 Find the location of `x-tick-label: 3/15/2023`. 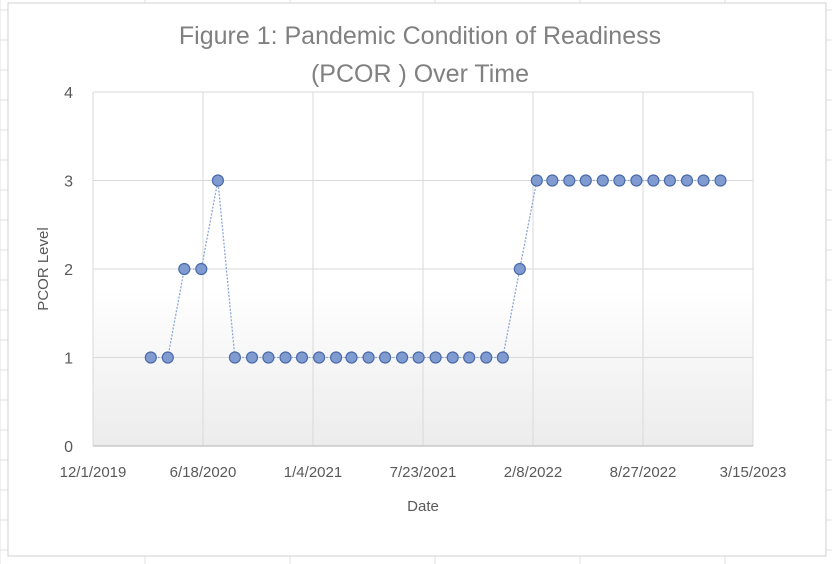

x-tick-label: 3/15/2023 is located at coordinates (753, 472).